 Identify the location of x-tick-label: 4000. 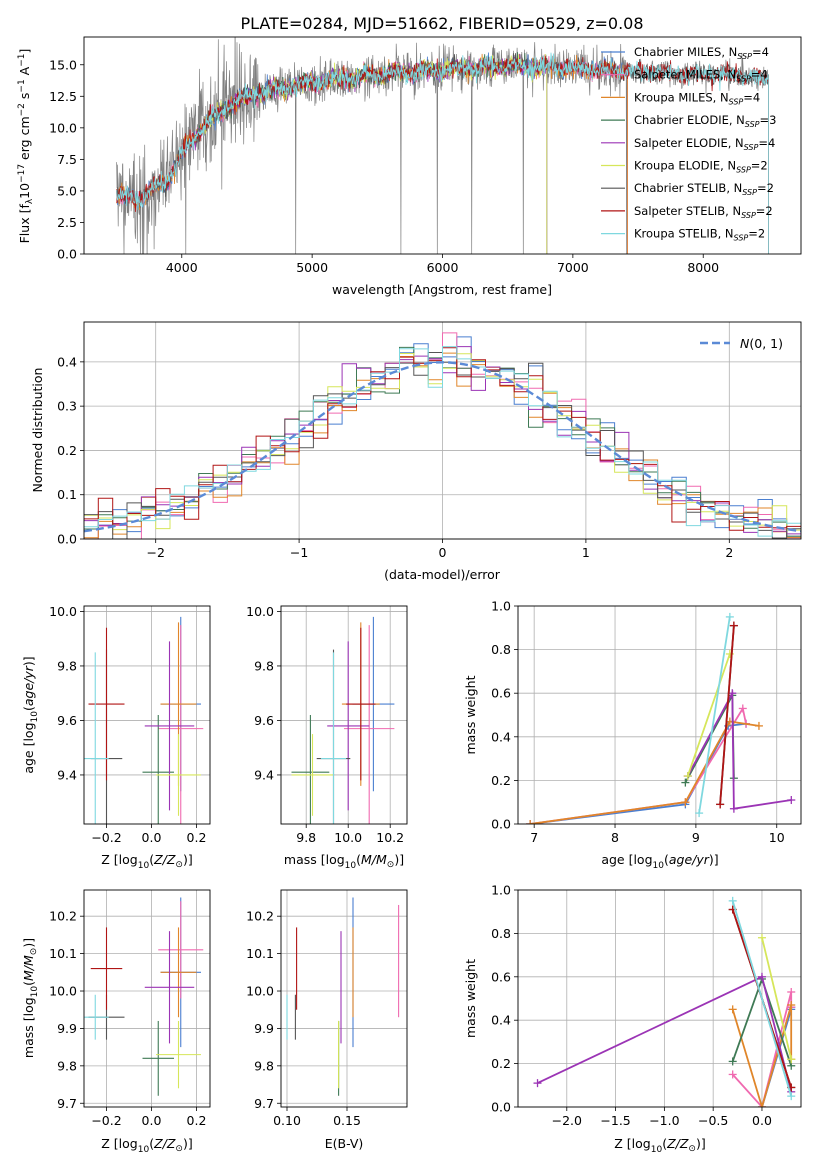
(182, 267).